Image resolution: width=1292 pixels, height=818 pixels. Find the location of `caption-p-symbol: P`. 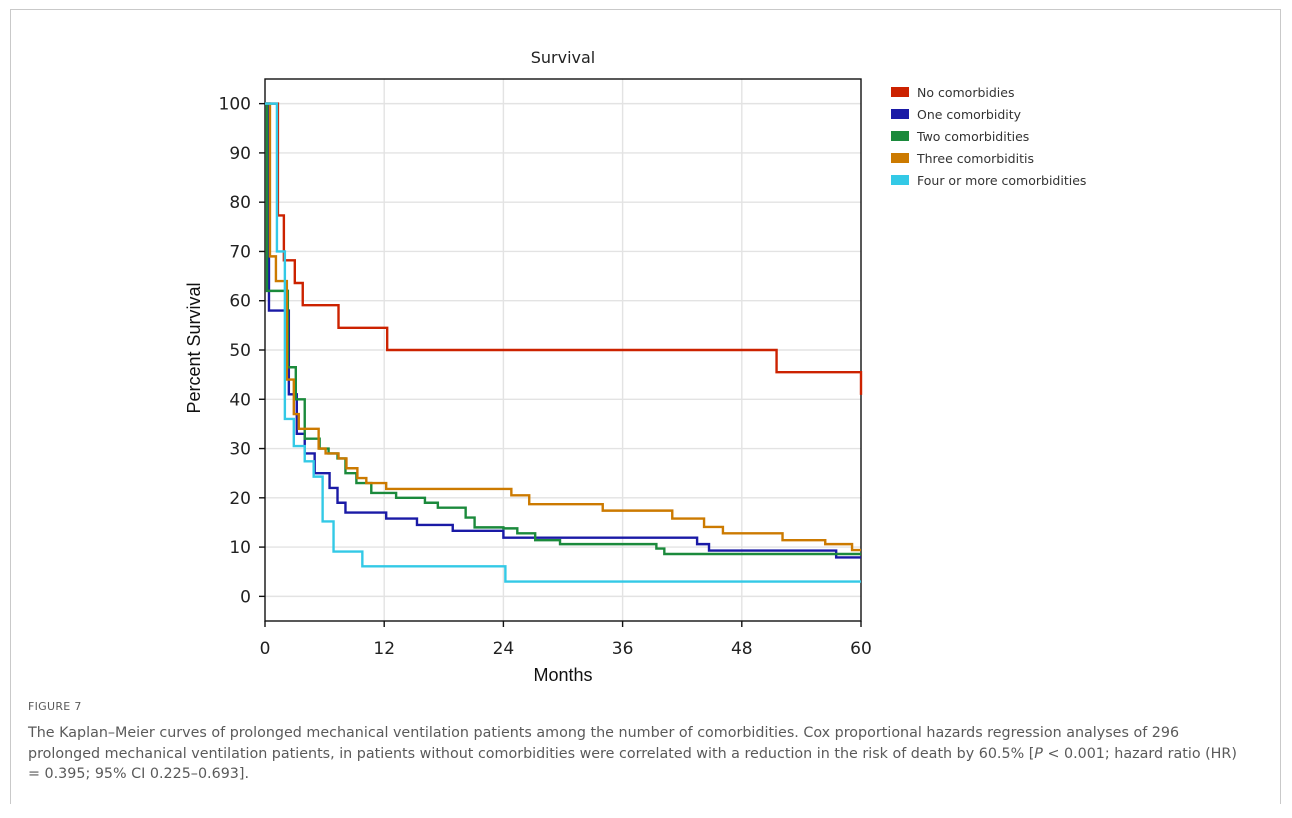

caption-p-symbol: P is located at coordinates (1038, 753).